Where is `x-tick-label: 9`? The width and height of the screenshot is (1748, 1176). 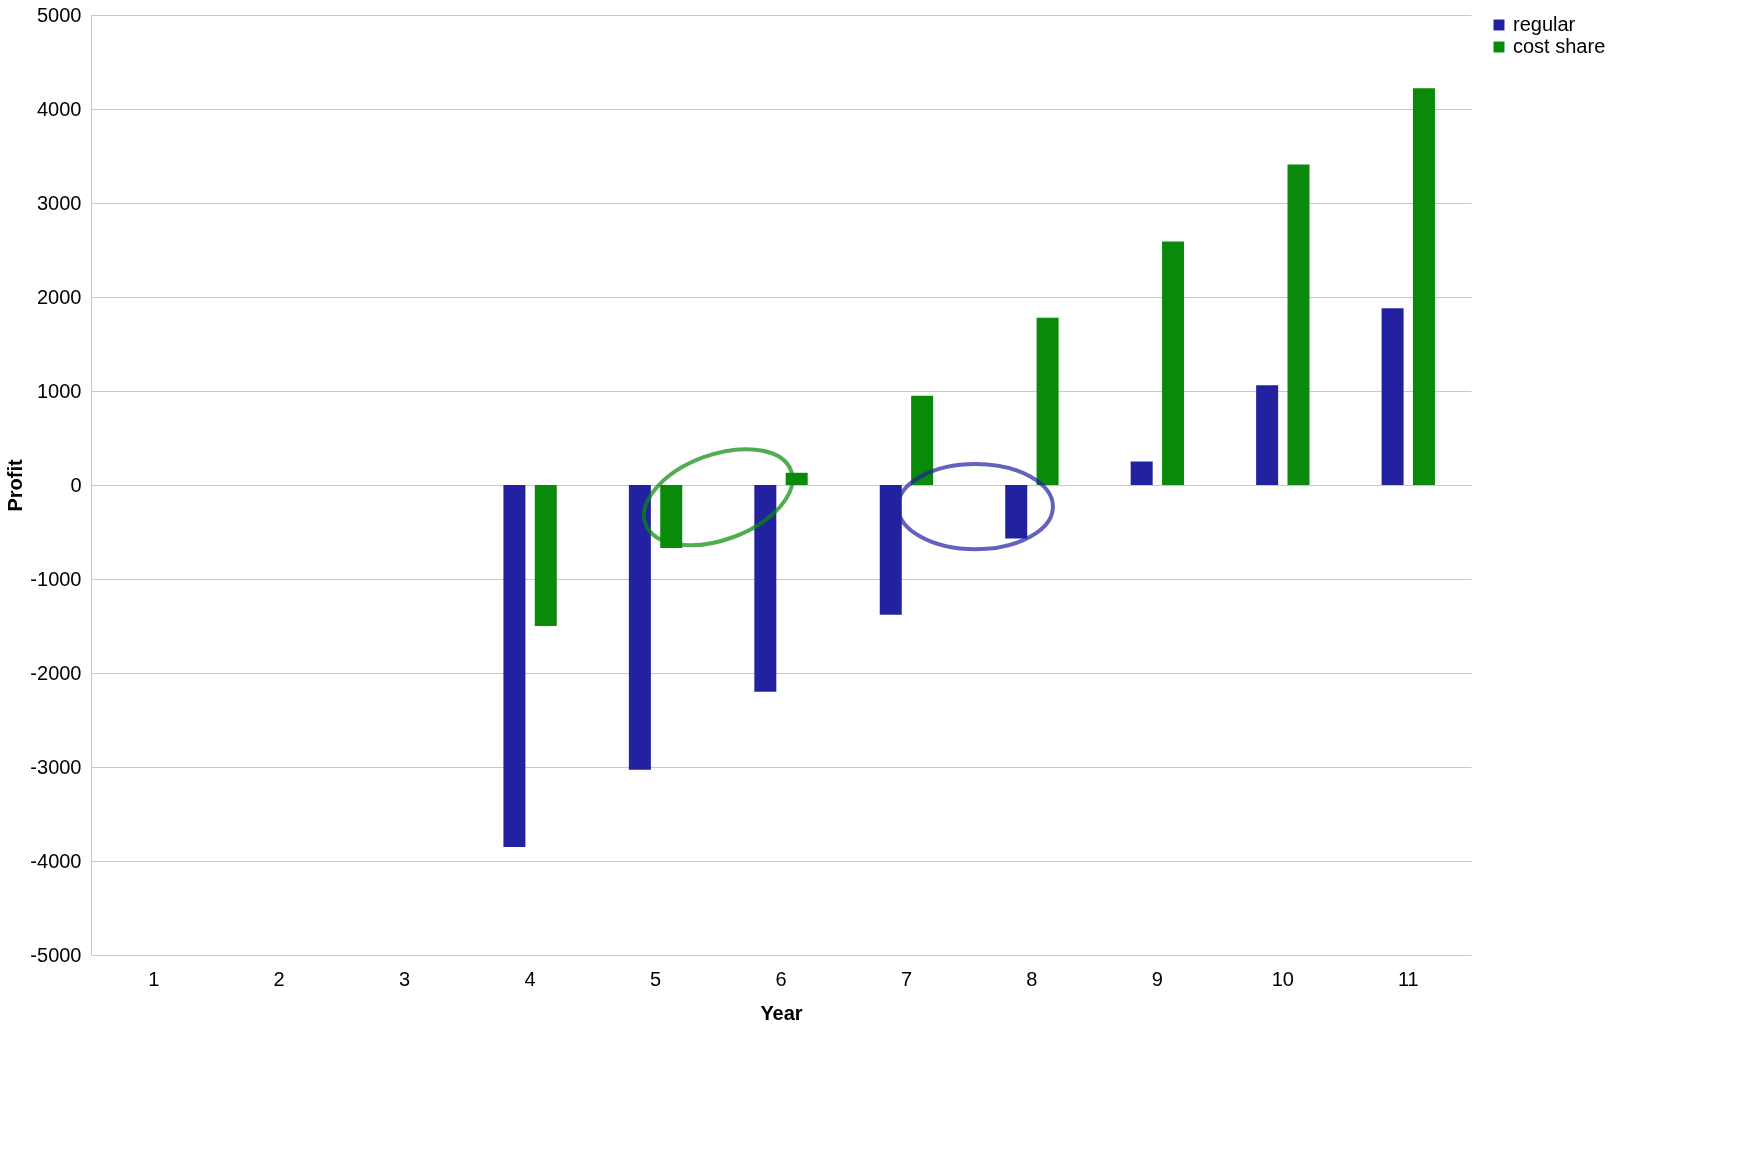 x-tick-label: 9 is located at coordinates (1157, 978).